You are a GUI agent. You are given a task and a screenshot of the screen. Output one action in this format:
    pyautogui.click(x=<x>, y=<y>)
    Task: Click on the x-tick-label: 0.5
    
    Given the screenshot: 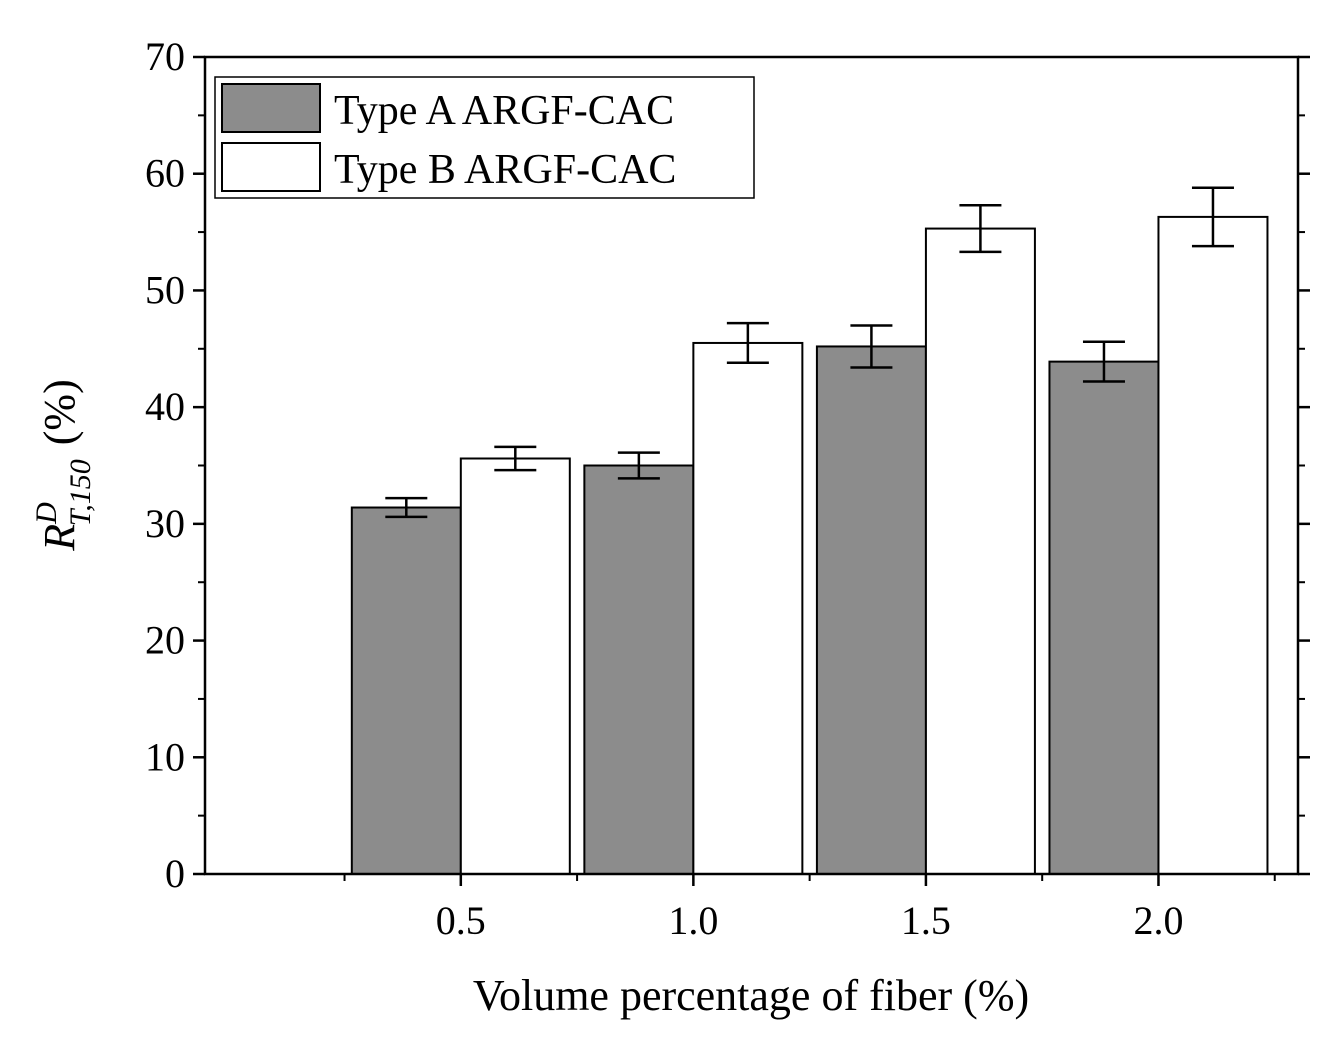 What is the action you would take?
    pyautogui.click(x=461, y=920)
    